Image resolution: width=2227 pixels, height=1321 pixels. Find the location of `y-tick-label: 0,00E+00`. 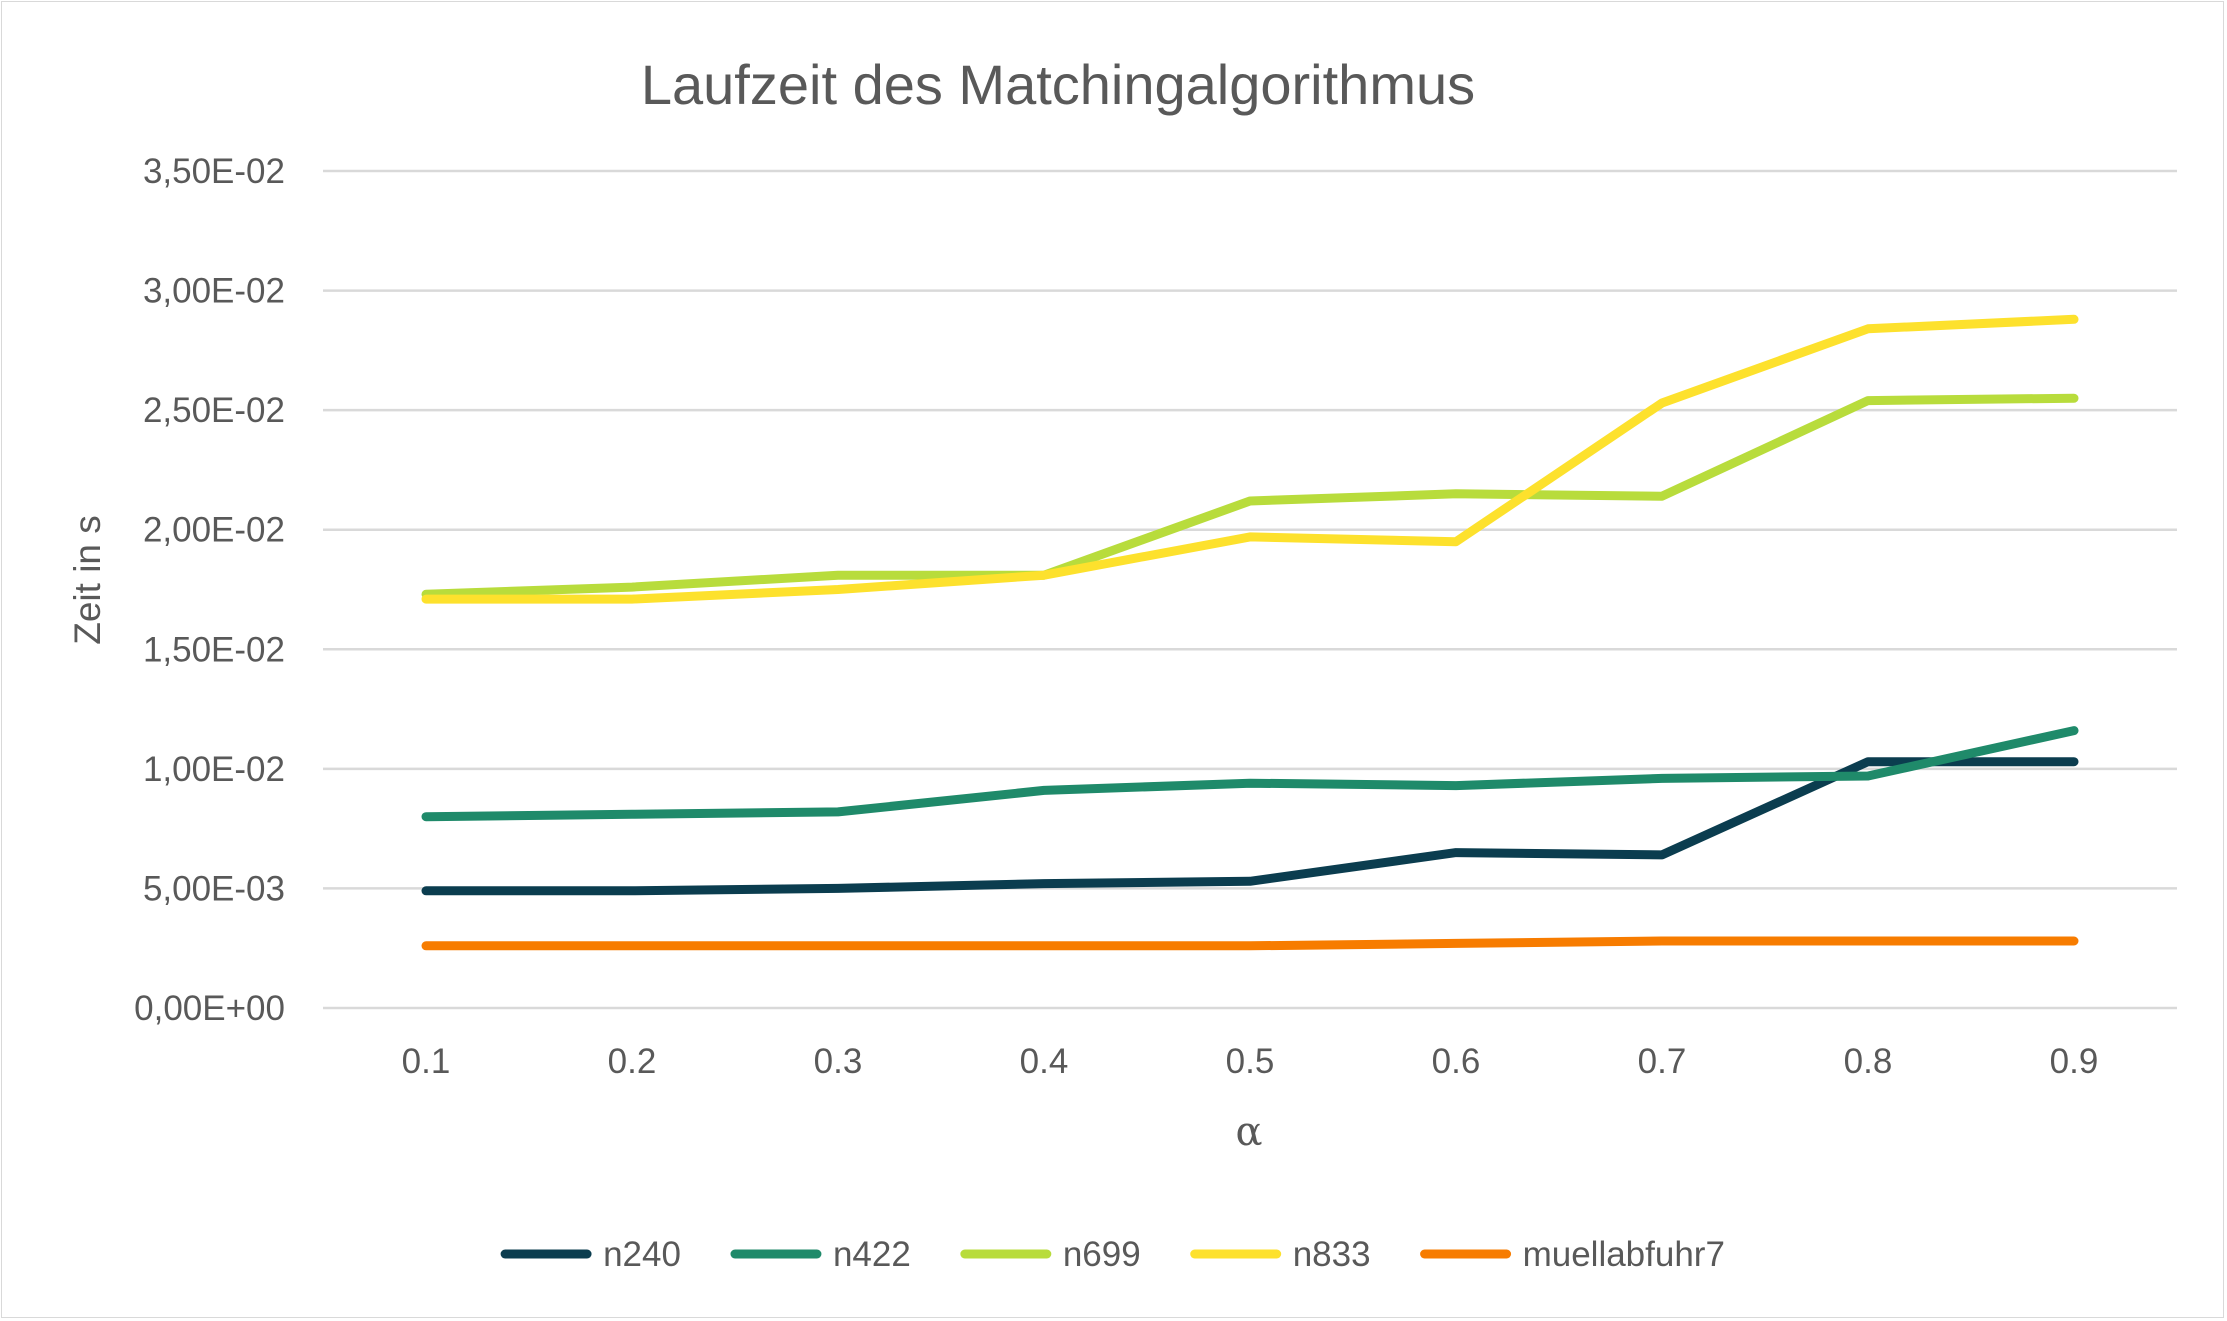

y-tick-label: 0,00E+00 is located at coordinates (209, 1008).